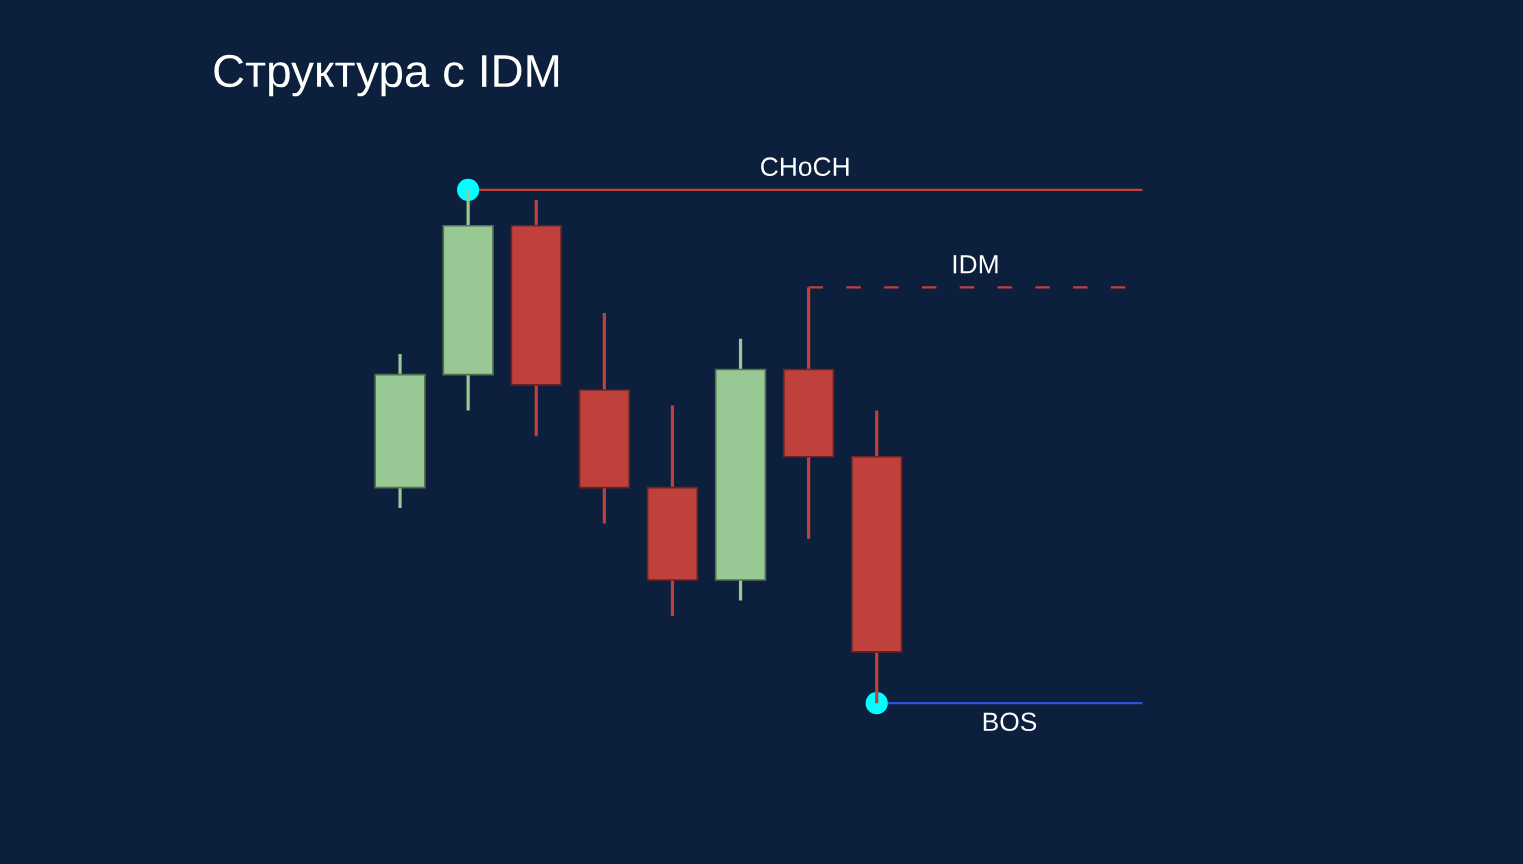 The width and height of the screenshot is (1523, 864). What do you see at coordinates (1010, 722) in the screenshot?
I see `ref-line-label: BOS` at bounding box center [1010, 722].